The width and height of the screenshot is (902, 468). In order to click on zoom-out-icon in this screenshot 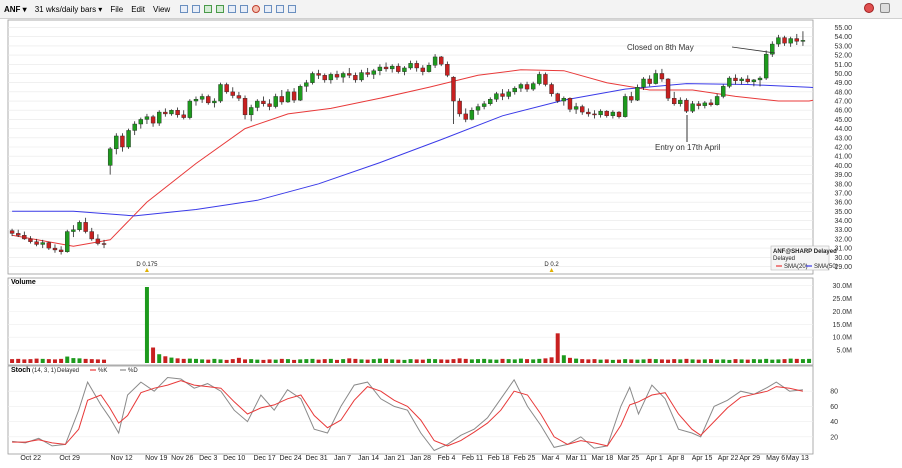, I will do `click(220, 9)`.